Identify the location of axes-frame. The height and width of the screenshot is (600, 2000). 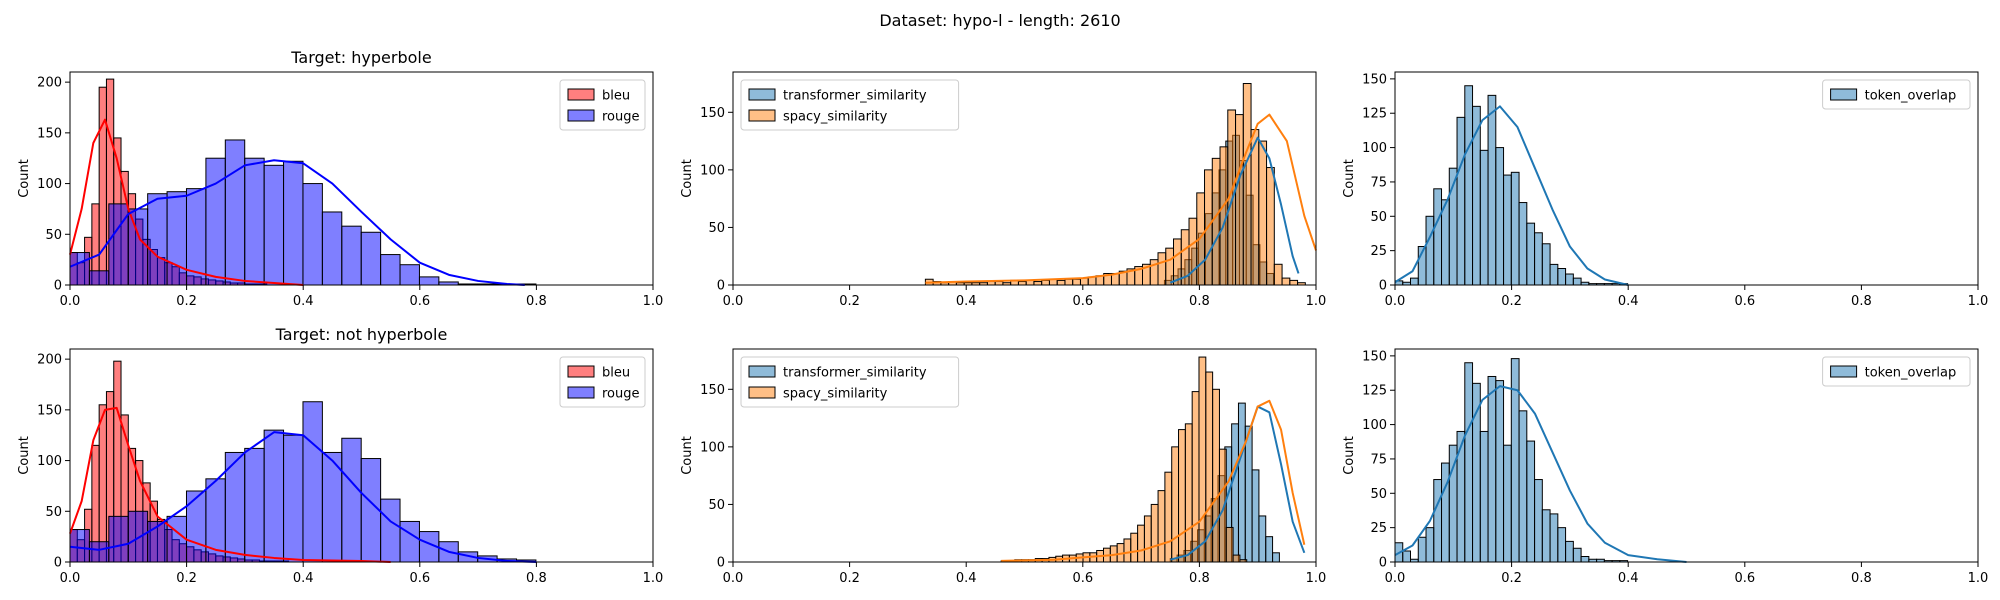
(1024, 455).